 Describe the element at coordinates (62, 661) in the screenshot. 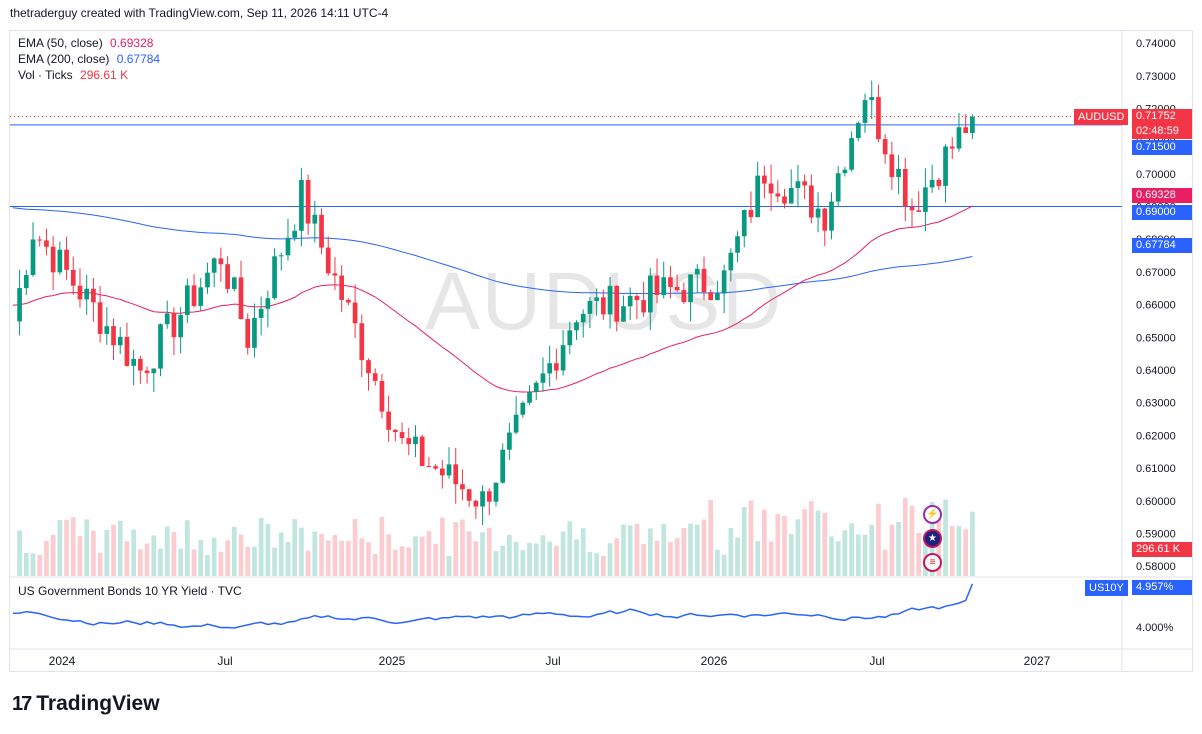

I see `time-axis-label: 2024` at that location.